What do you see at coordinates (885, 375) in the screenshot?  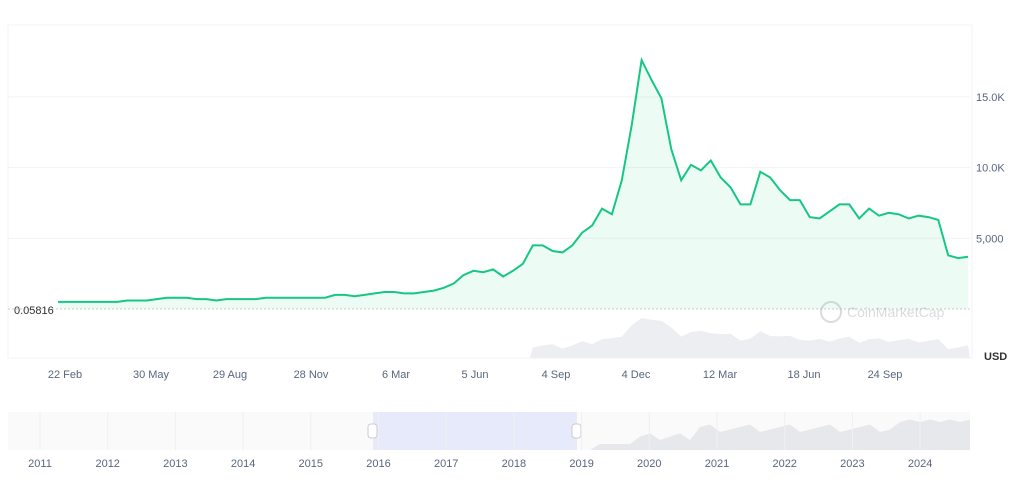 I see `x-tick-label: 24 Sep` at bounding box center [885, 375].